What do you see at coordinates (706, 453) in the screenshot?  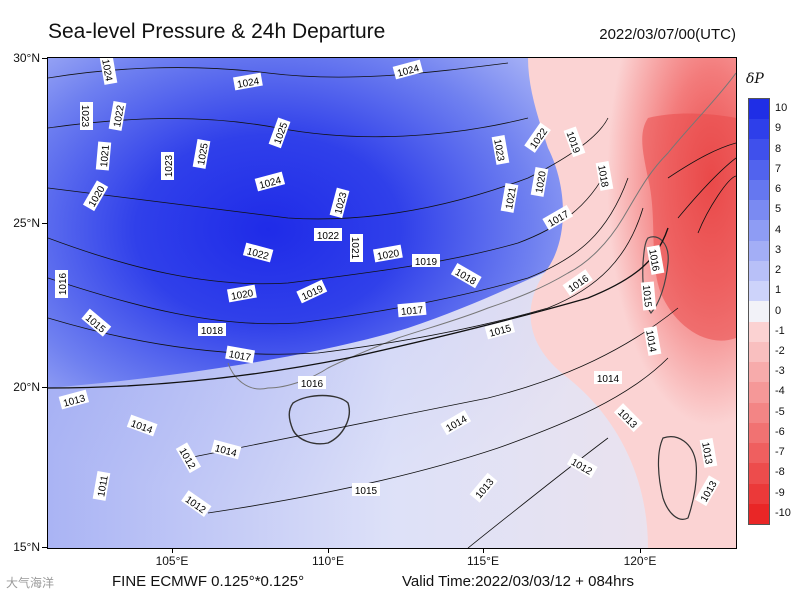 I see `isobar-label: 1013` at bounding box center [706, 453].